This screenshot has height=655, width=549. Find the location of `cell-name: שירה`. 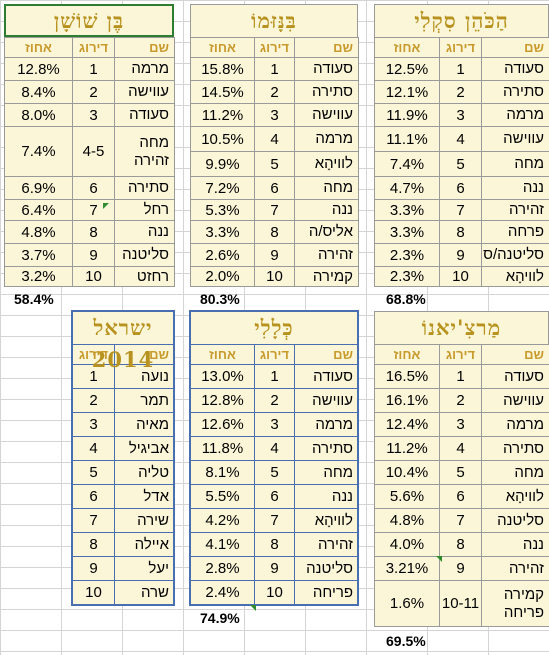

cell-name: שירה is located at coordinates (144, 520).